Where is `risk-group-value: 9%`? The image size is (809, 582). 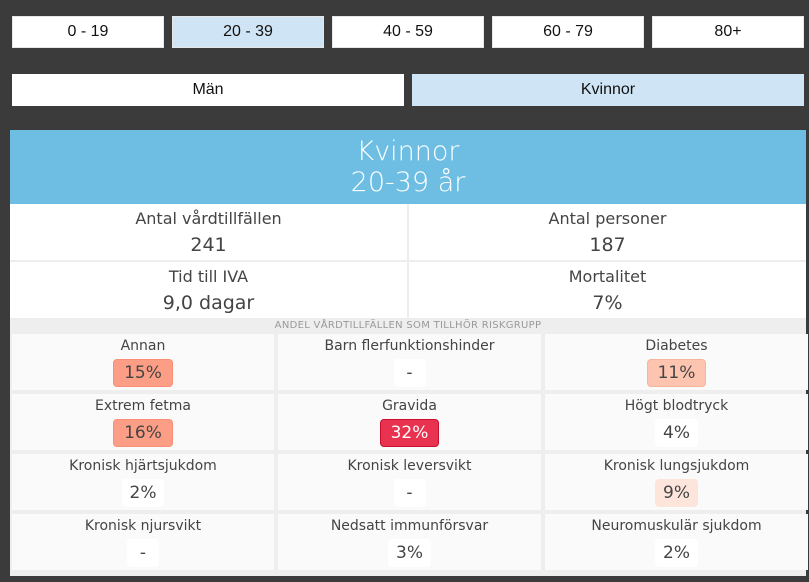 risk-group-value: 9% is located at coordinates (676, 493).